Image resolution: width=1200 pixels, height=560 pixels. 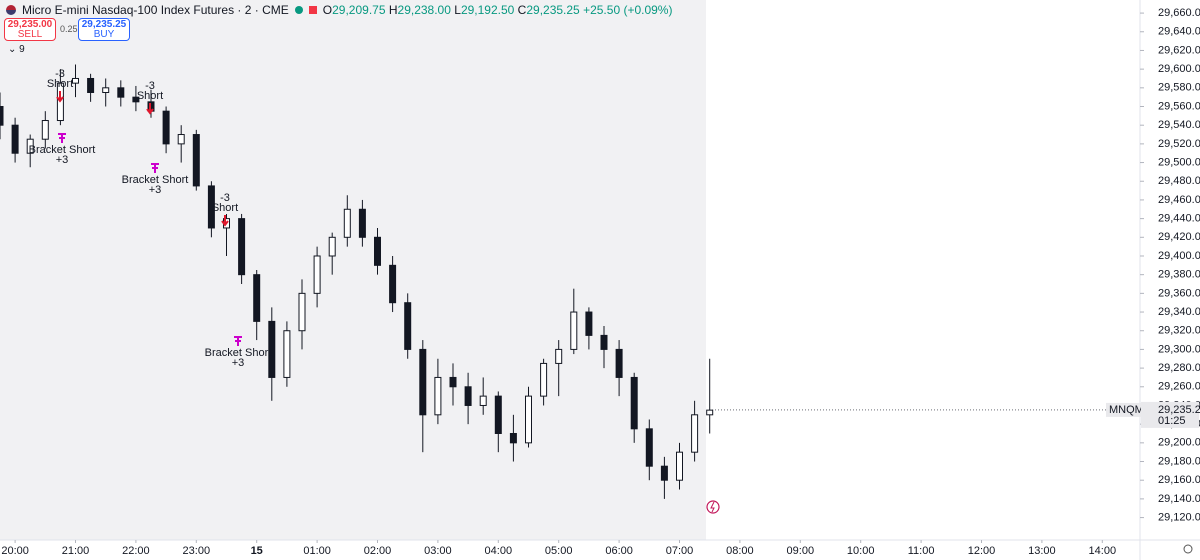 What do you see at coordinates (1042, 551) in the screenshot?
I see `x-tick-label: 13:00` at bounding box center [1042, 551].